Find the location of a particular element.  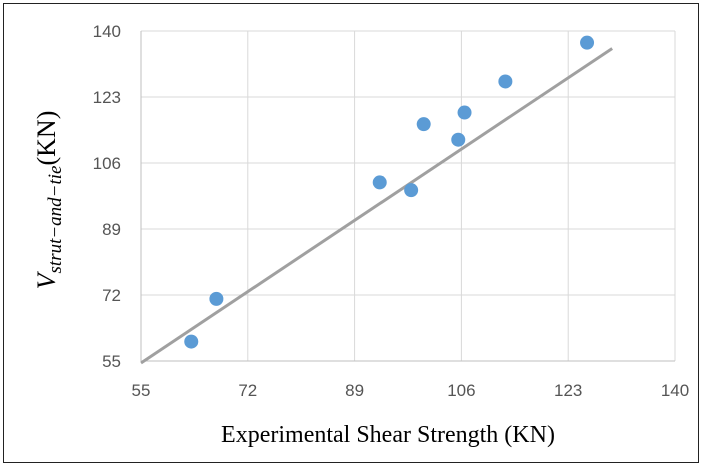

x-tick-label: 89 is located at coordinates (354, 390).